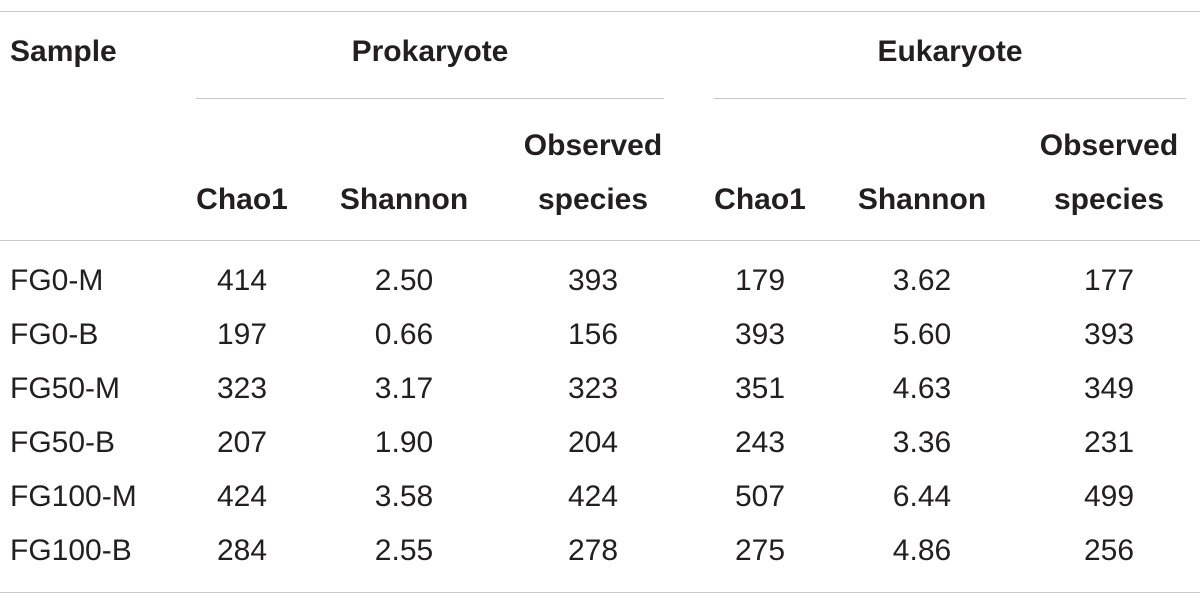  What do you see at coordinates (404, 496) in the screenshot?
I see `cell-prok-shannon: 3.58` at bounding box center [404, 496].